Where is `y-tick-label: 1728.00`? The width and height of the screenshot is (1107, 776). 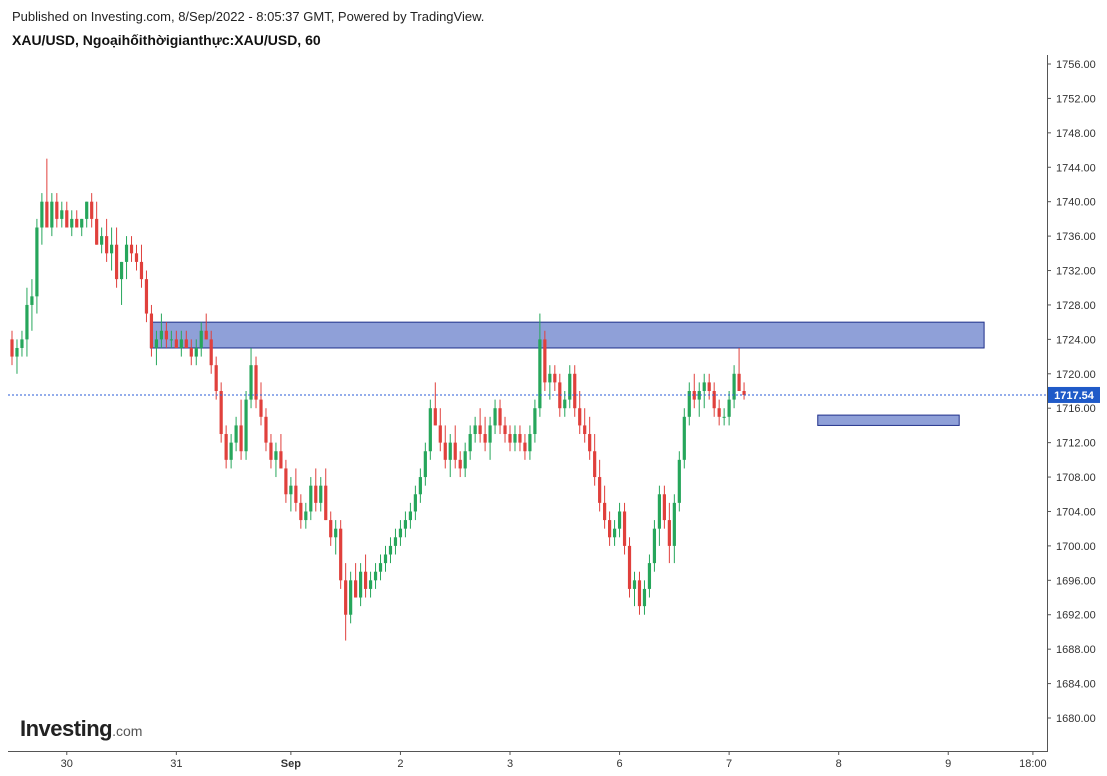 y-tick-label: 1728.00 is located at coordinates (1076, 306).